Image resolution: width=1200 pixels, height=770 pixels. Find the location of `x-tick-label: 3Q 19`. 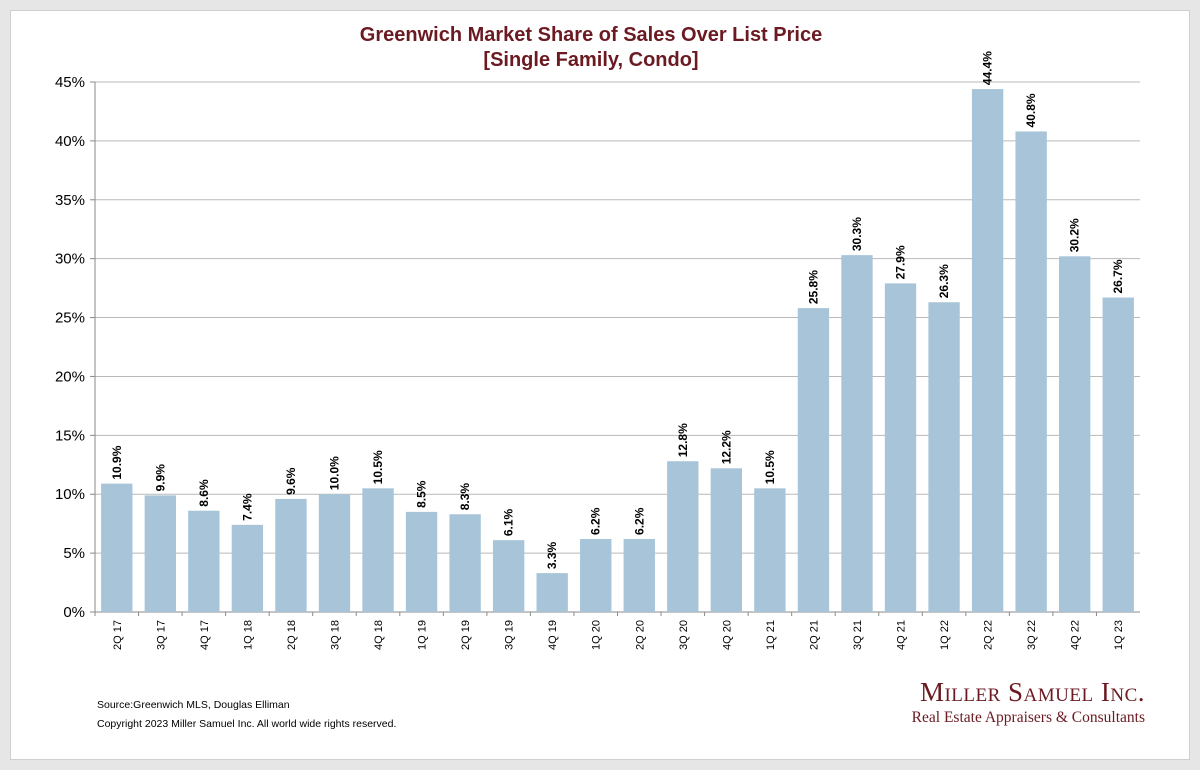

x-tick-label: 3Q 19 is located at coordinates (510, 635).